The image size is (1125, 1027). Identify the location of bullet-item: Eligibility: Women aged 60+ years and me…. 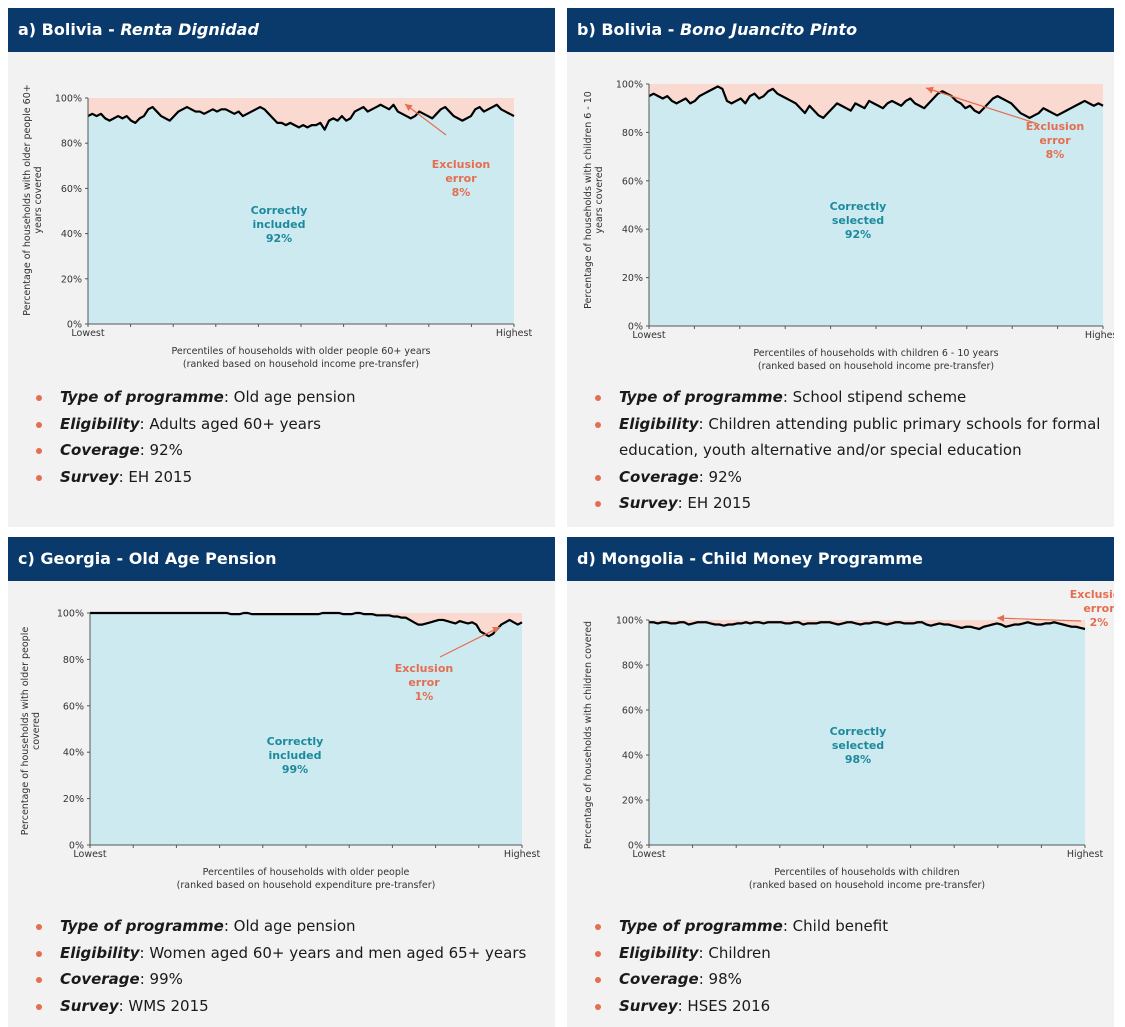
(281, 953).